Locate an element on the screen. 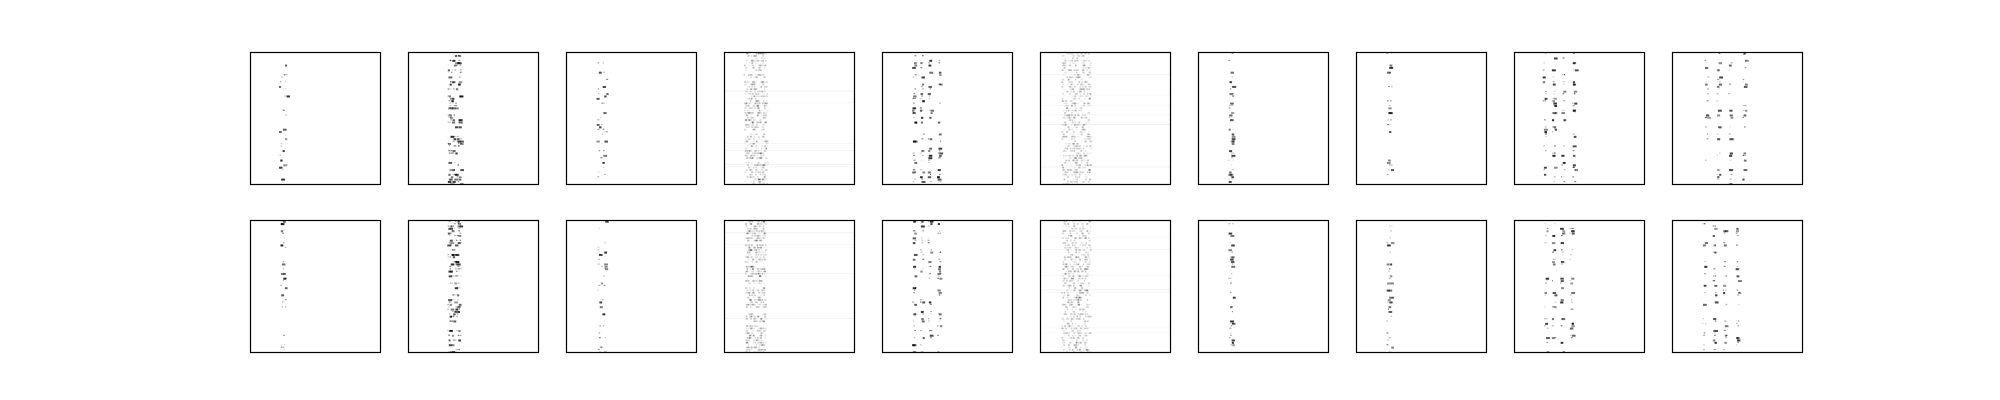  heatmap-panel-r1-c9 is located at coordinates (1737, 286).